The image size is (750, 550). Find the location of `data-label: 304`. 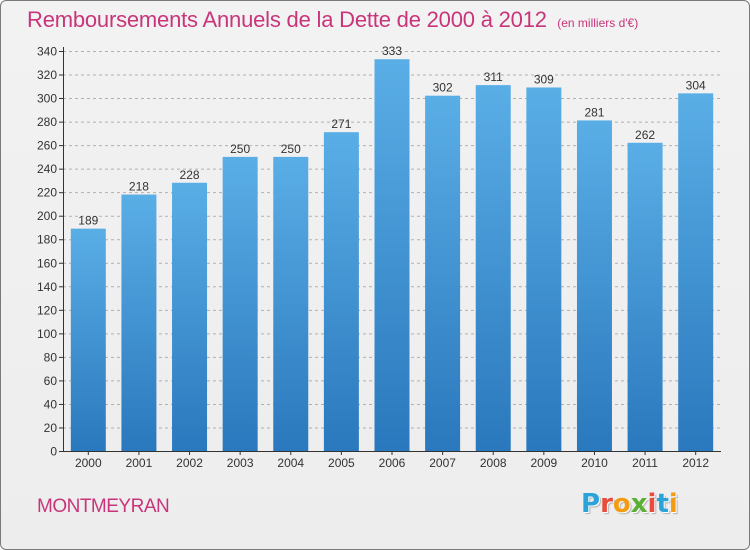

data-label: 304 is located at coordinates (696, 85).